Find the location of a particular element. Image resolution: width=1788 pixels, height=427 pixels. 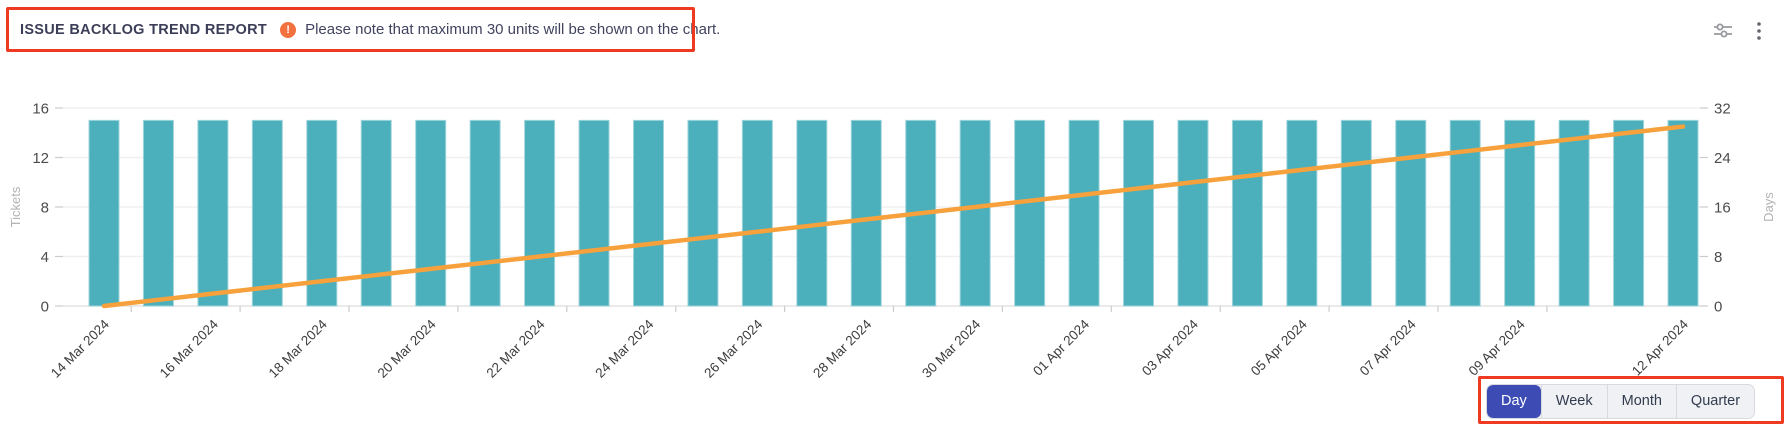

left-axis-tick-label: 12 is located at coordinates (40, 158).